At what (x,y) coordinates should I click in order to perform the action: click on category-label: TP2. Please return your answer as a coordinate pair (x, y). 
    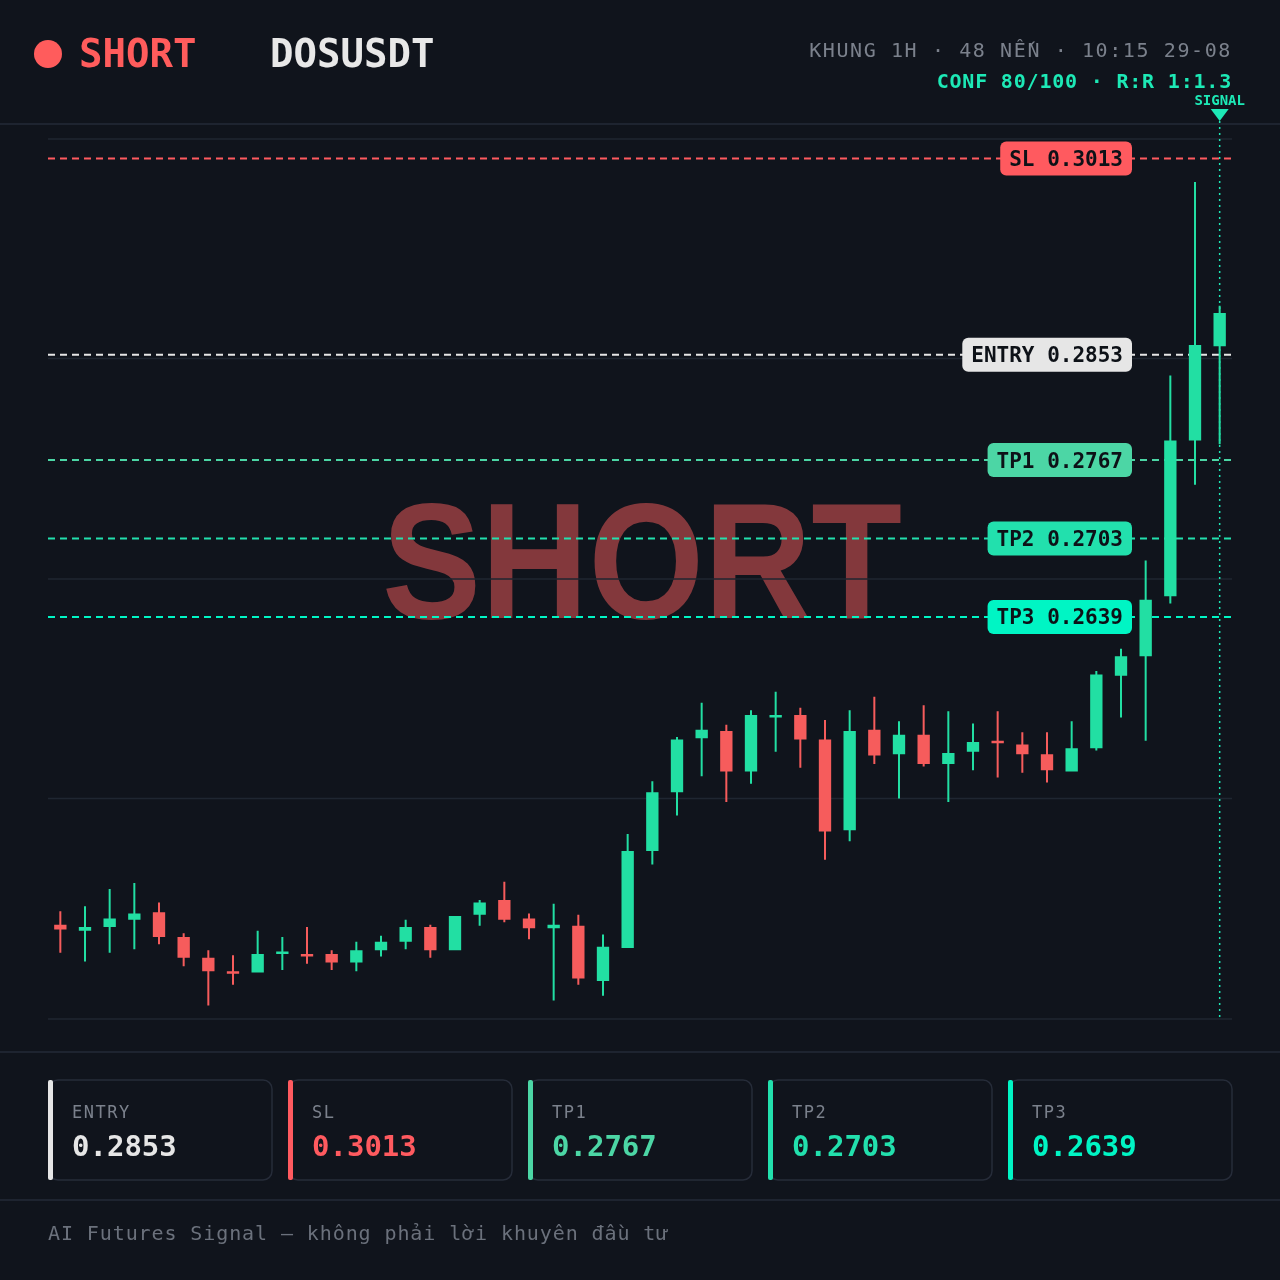
    Looking at the image, I should click on (810, 1112).